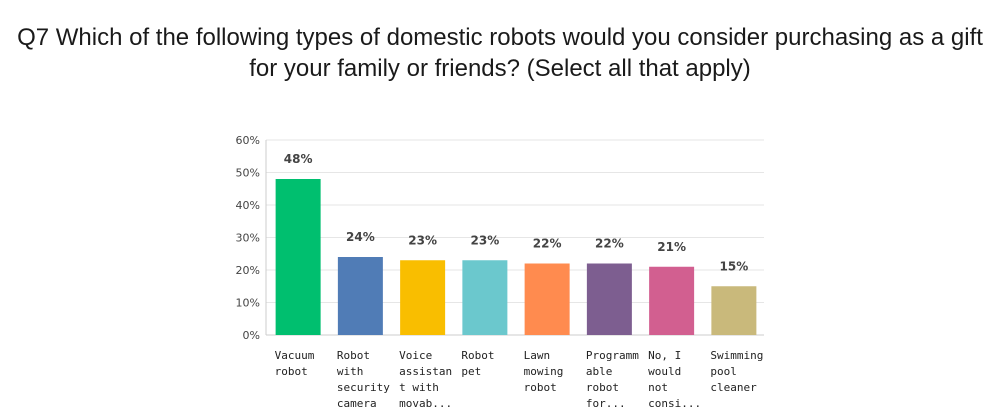 The width and height of the screenshot is (1000, 418). I want to click on data-label: 48%, so click(298, 159).